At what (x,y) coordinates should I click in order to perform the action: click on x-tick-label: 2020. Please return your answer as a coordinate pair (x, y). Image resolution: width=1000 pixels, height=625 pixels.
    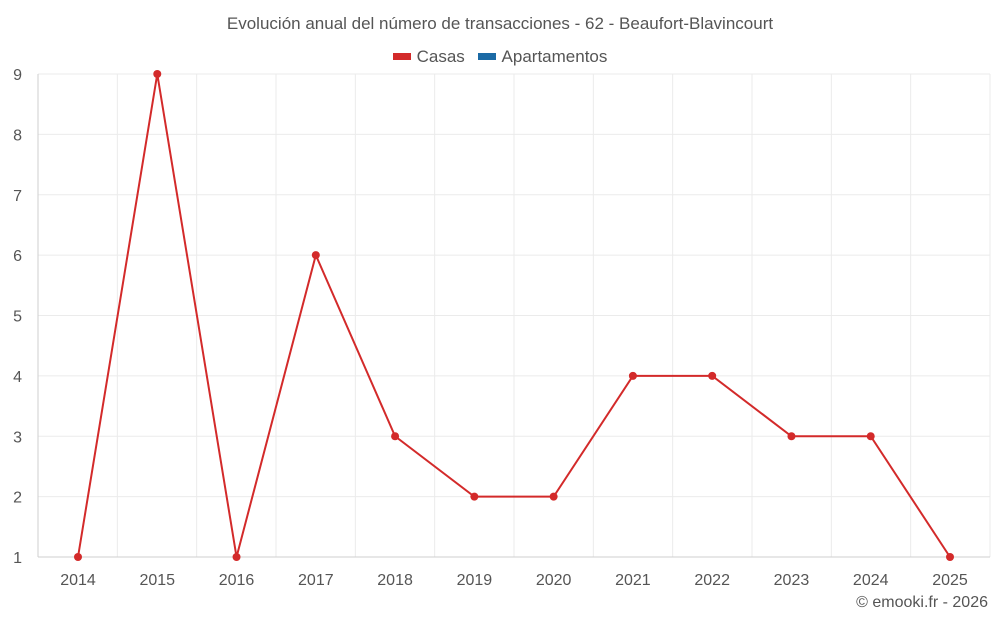
    Looking at the image, I should click on (554, 580).